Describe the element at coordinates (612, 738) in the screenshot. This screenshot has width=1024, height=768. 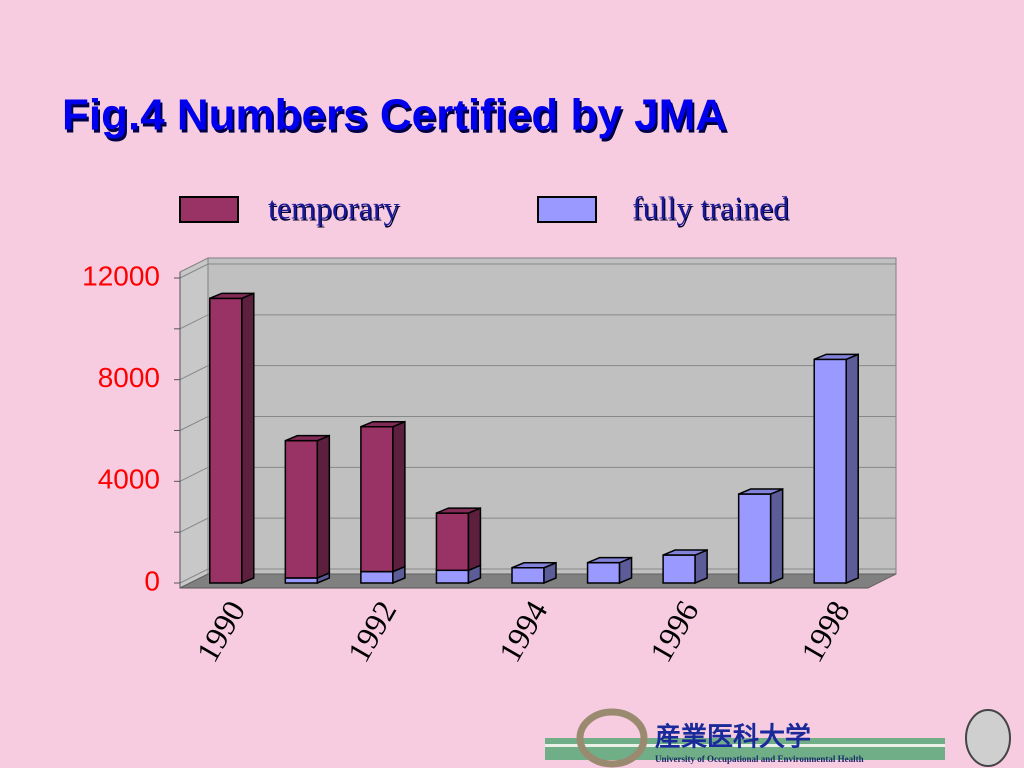
I see `logo-mark` at that location.